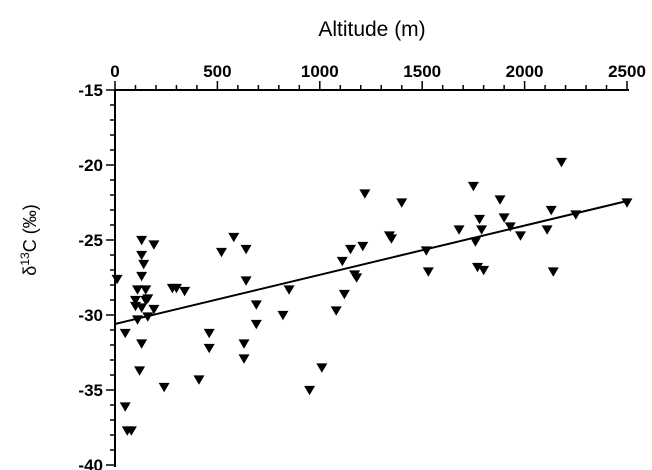  I want to click on y-tick-label: -35, so click(90, 390).